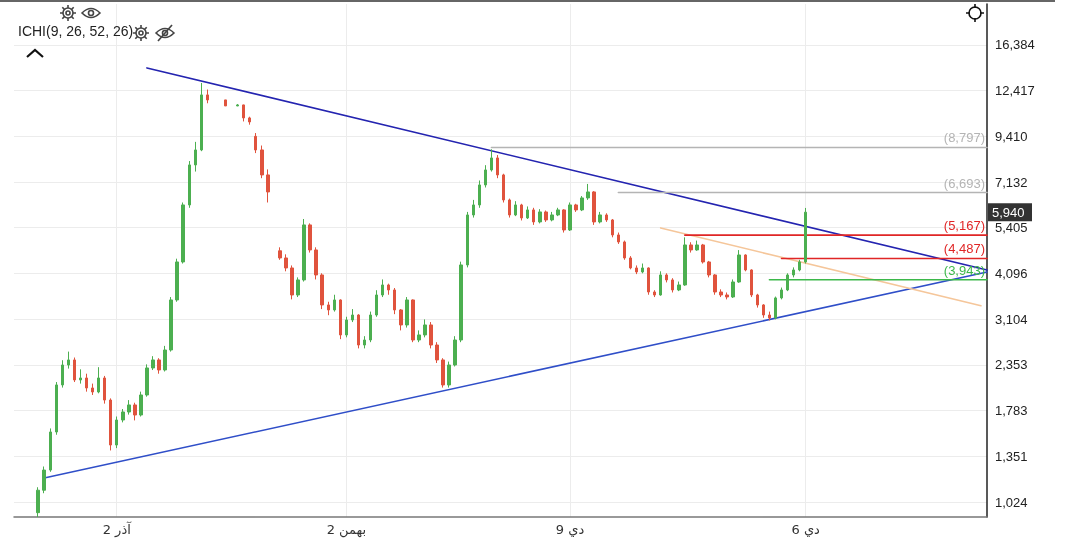  What do you see at coordinates (964, 226) in the screenshot?
I see `annotation: (5,167)` at bounding box center [964, 226].